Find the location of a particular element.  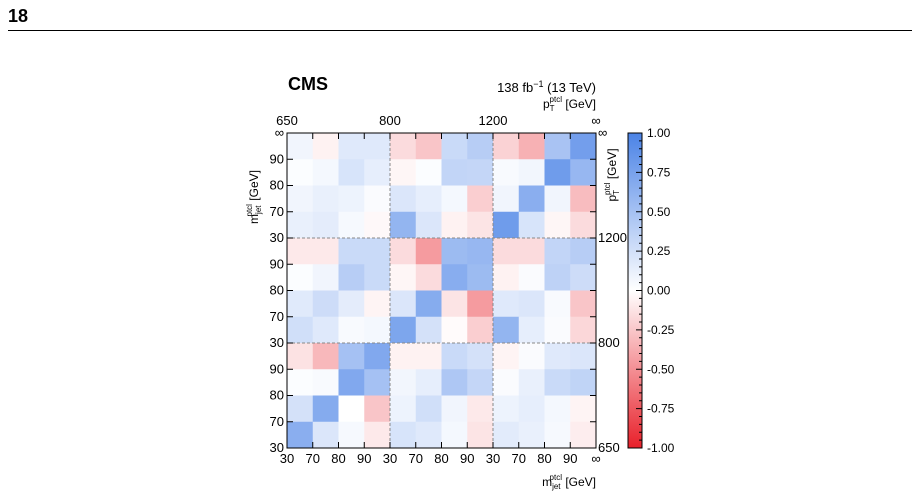

header-rule is located at coordinates (460, 30).